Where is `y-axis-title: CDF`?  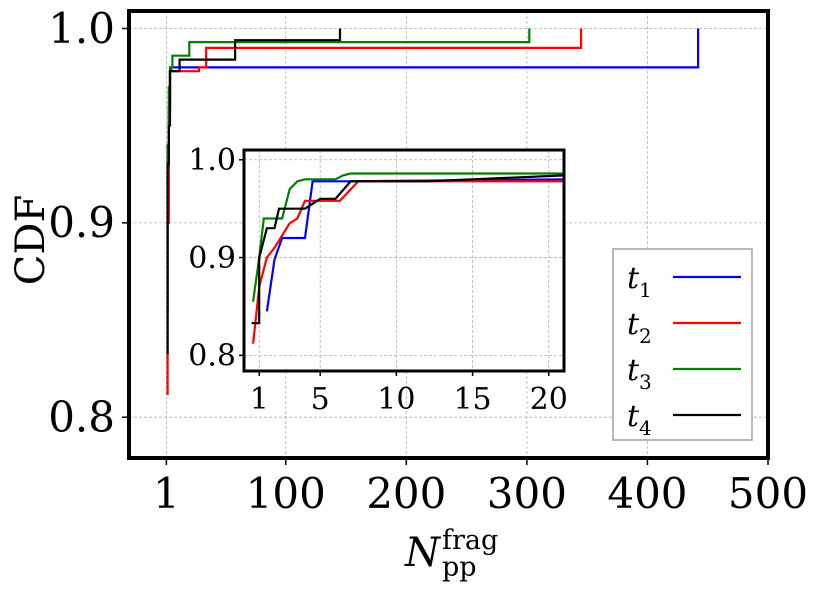 y-axis-title: CDF is located at coordinates (31, 240).